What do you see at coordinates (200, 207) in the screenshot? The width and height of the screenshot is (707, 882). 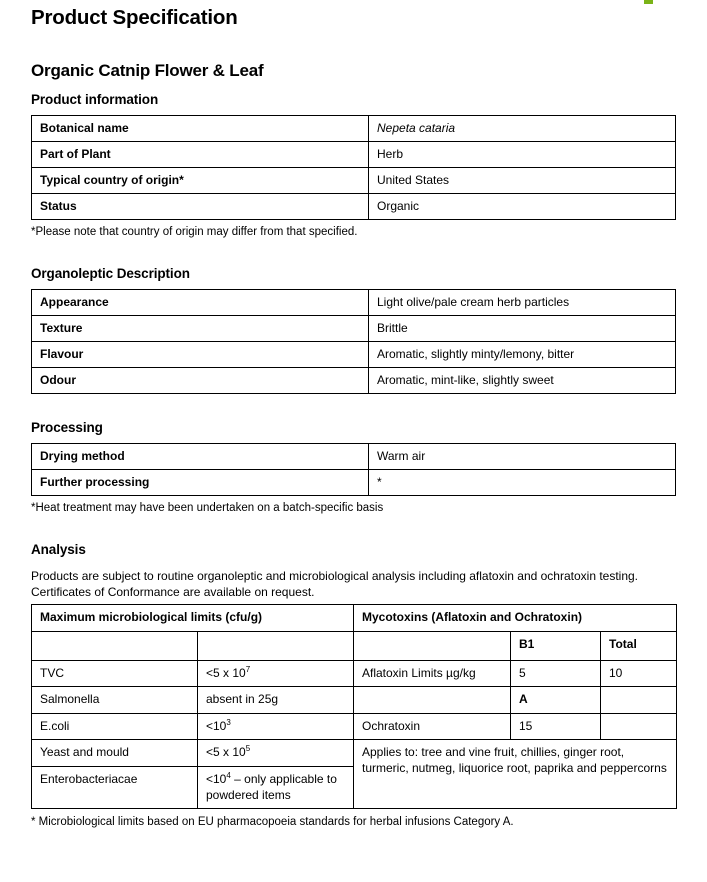 I see `row-label: Status` at bounding box center [200, 207].